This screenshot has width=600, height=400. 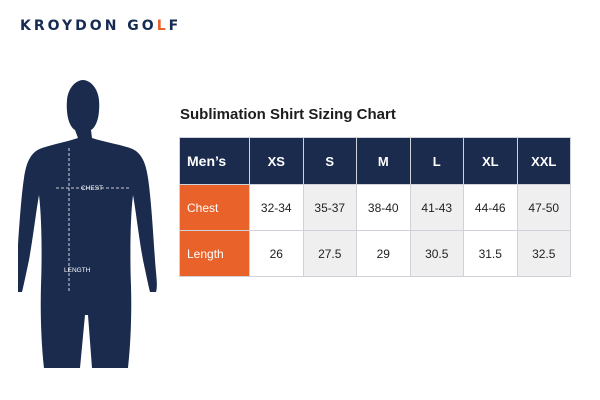 I want to click on table-cell: 29, so click(x=383, y=253).